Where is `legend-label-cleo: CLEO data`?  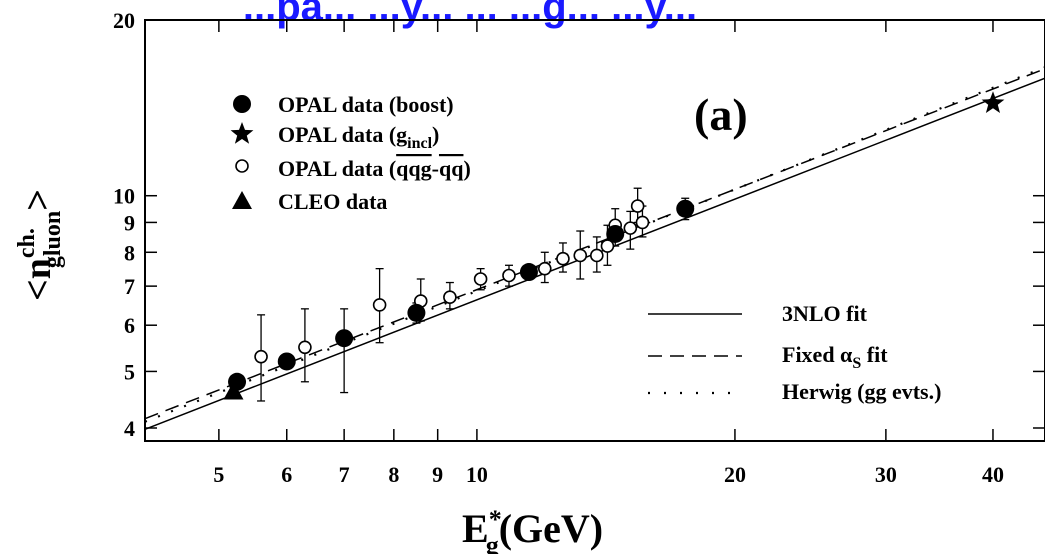 legend-label-cleo: CLEO data is located at coordinates (332, 201).